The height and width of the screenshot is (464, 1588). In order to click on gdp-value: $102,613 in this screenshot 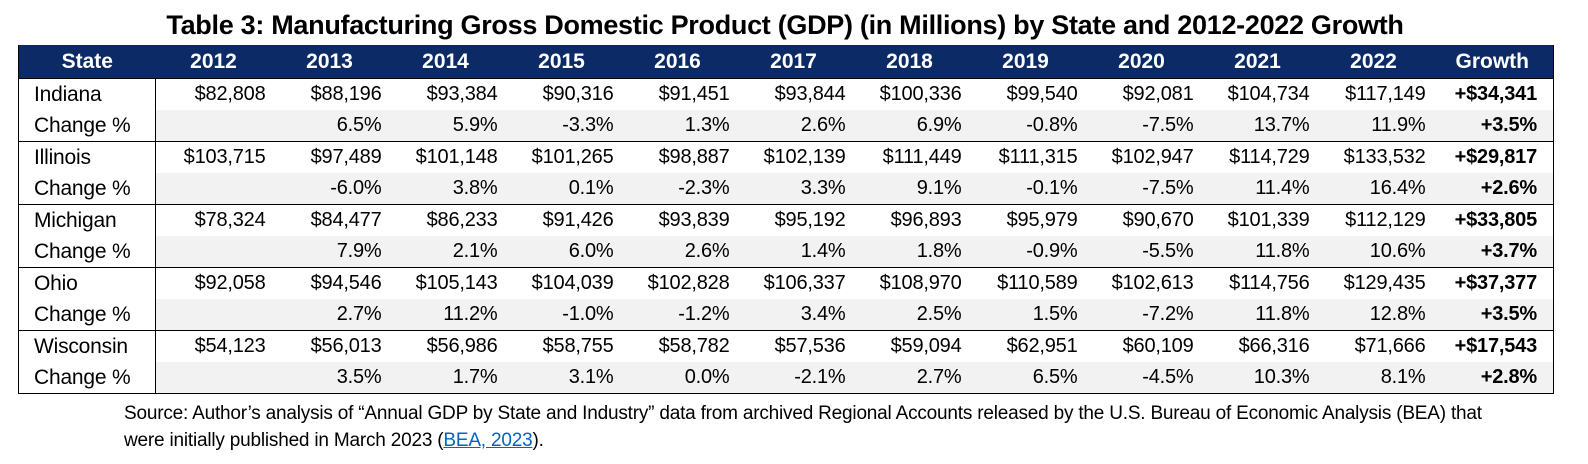, I will do `click(1141, 283)`.